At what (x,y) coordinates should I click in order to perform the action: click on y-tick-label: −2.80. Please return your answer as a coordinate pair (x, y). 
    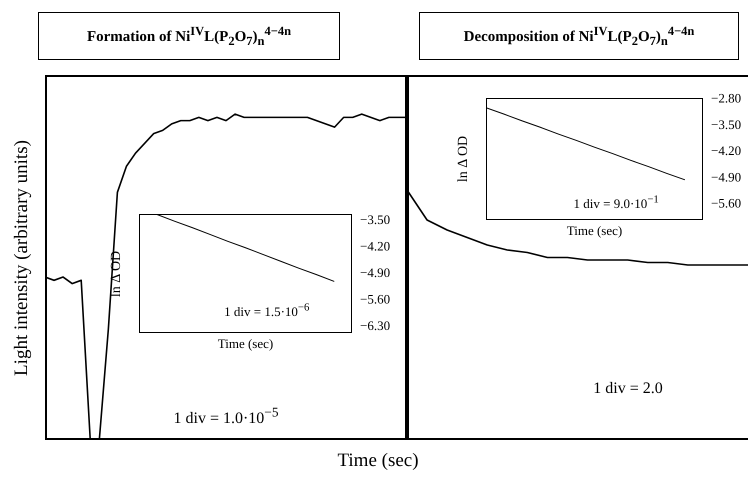
    Looking at the image, I should click on (726, 98).